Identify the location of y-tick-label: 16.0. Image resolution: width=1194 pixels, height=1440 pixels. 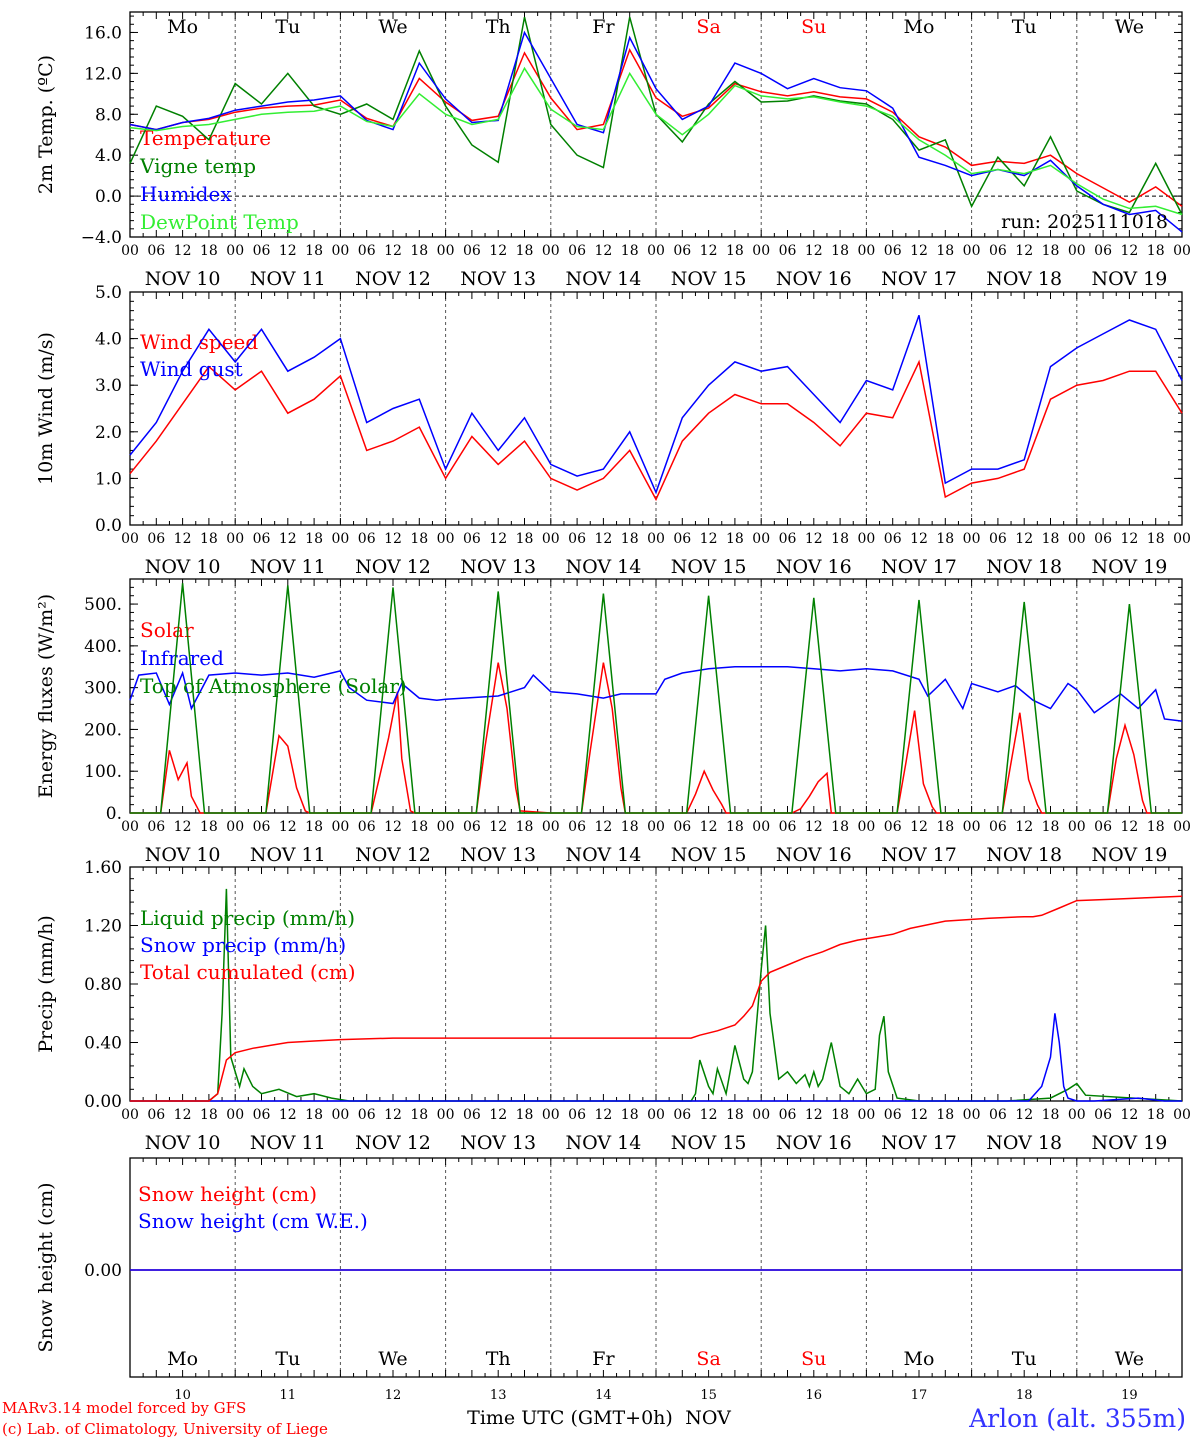
(103, 33).